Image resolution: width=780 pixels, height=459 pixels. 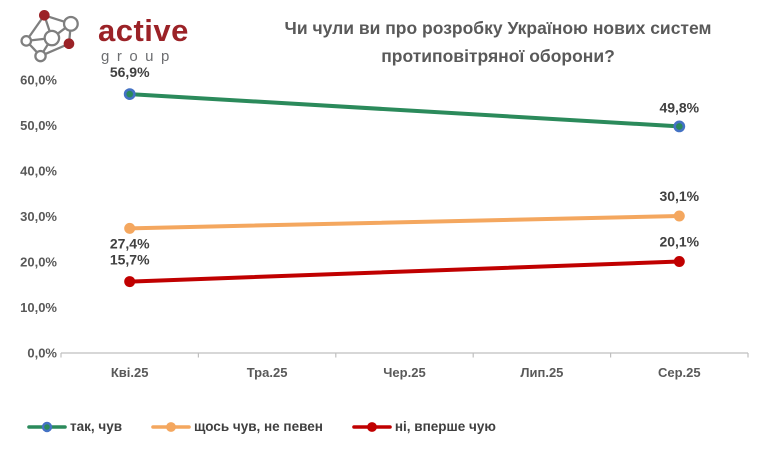 What do you see at coordinates (498, 56) in the screenshot?
I see `chart-title-line2: протиповітряної оборони?` at bounding box center [498, 56].